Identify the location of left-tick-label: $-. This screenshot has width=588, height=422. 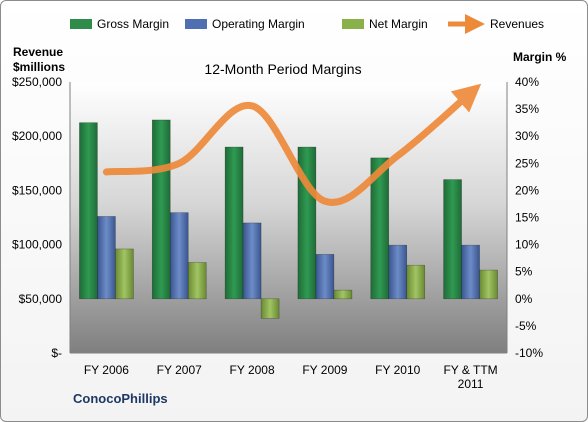
(56, 353).